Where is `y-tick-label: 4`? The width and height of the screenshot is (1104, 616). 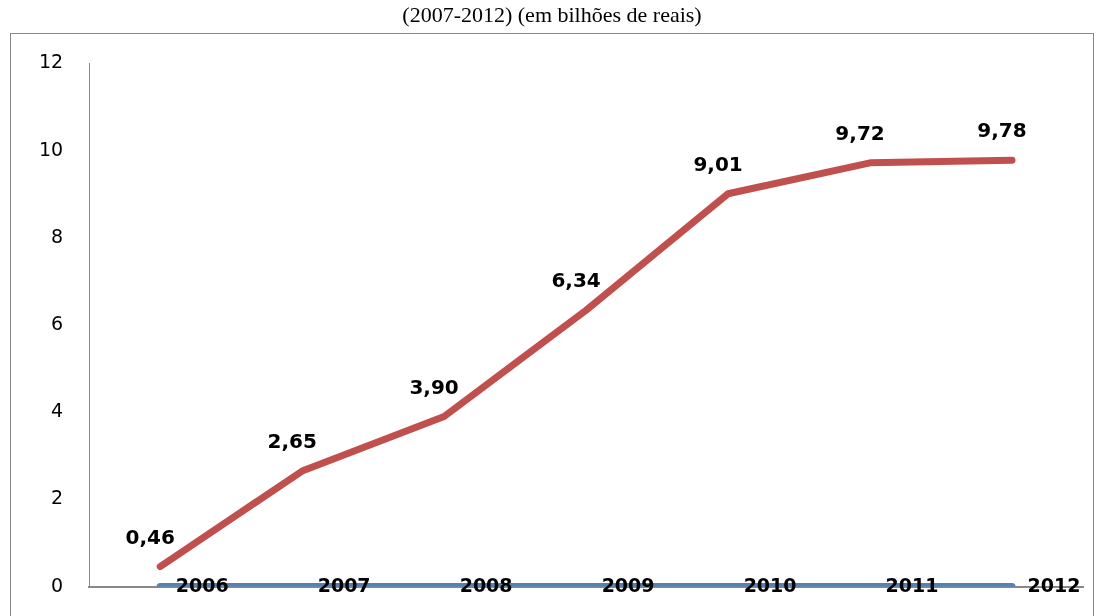 y-tick-label: 4 is located at coordinates (57, 410).